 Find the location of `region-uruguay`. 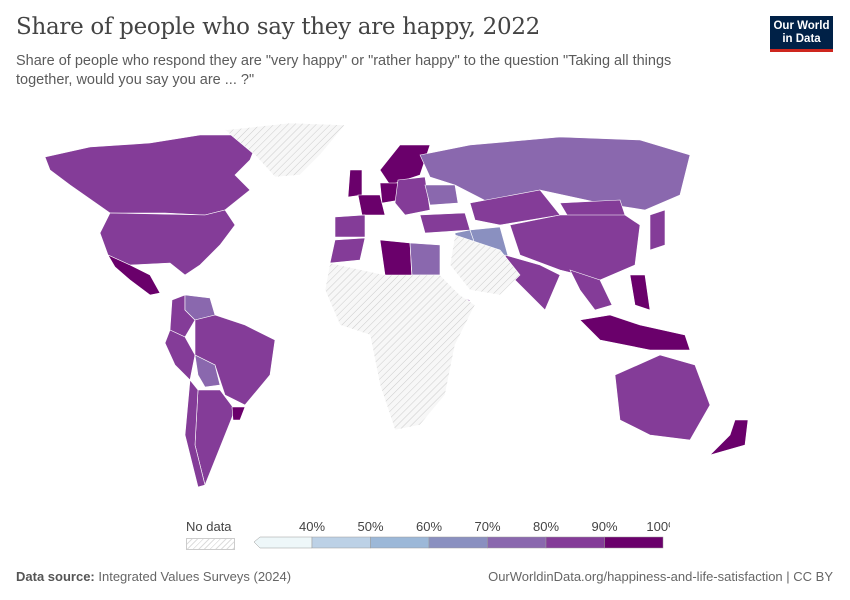

region-uruguay is located at coordinates (238, 413).